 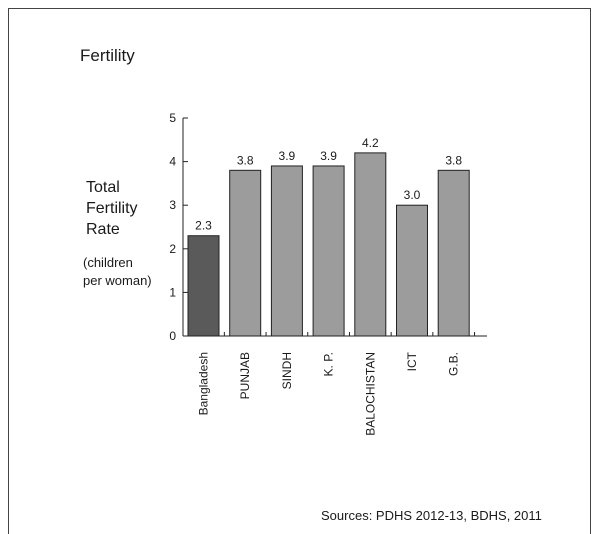 I want to click on y-axis-label-line: Rate, so click(x=103, y=229).